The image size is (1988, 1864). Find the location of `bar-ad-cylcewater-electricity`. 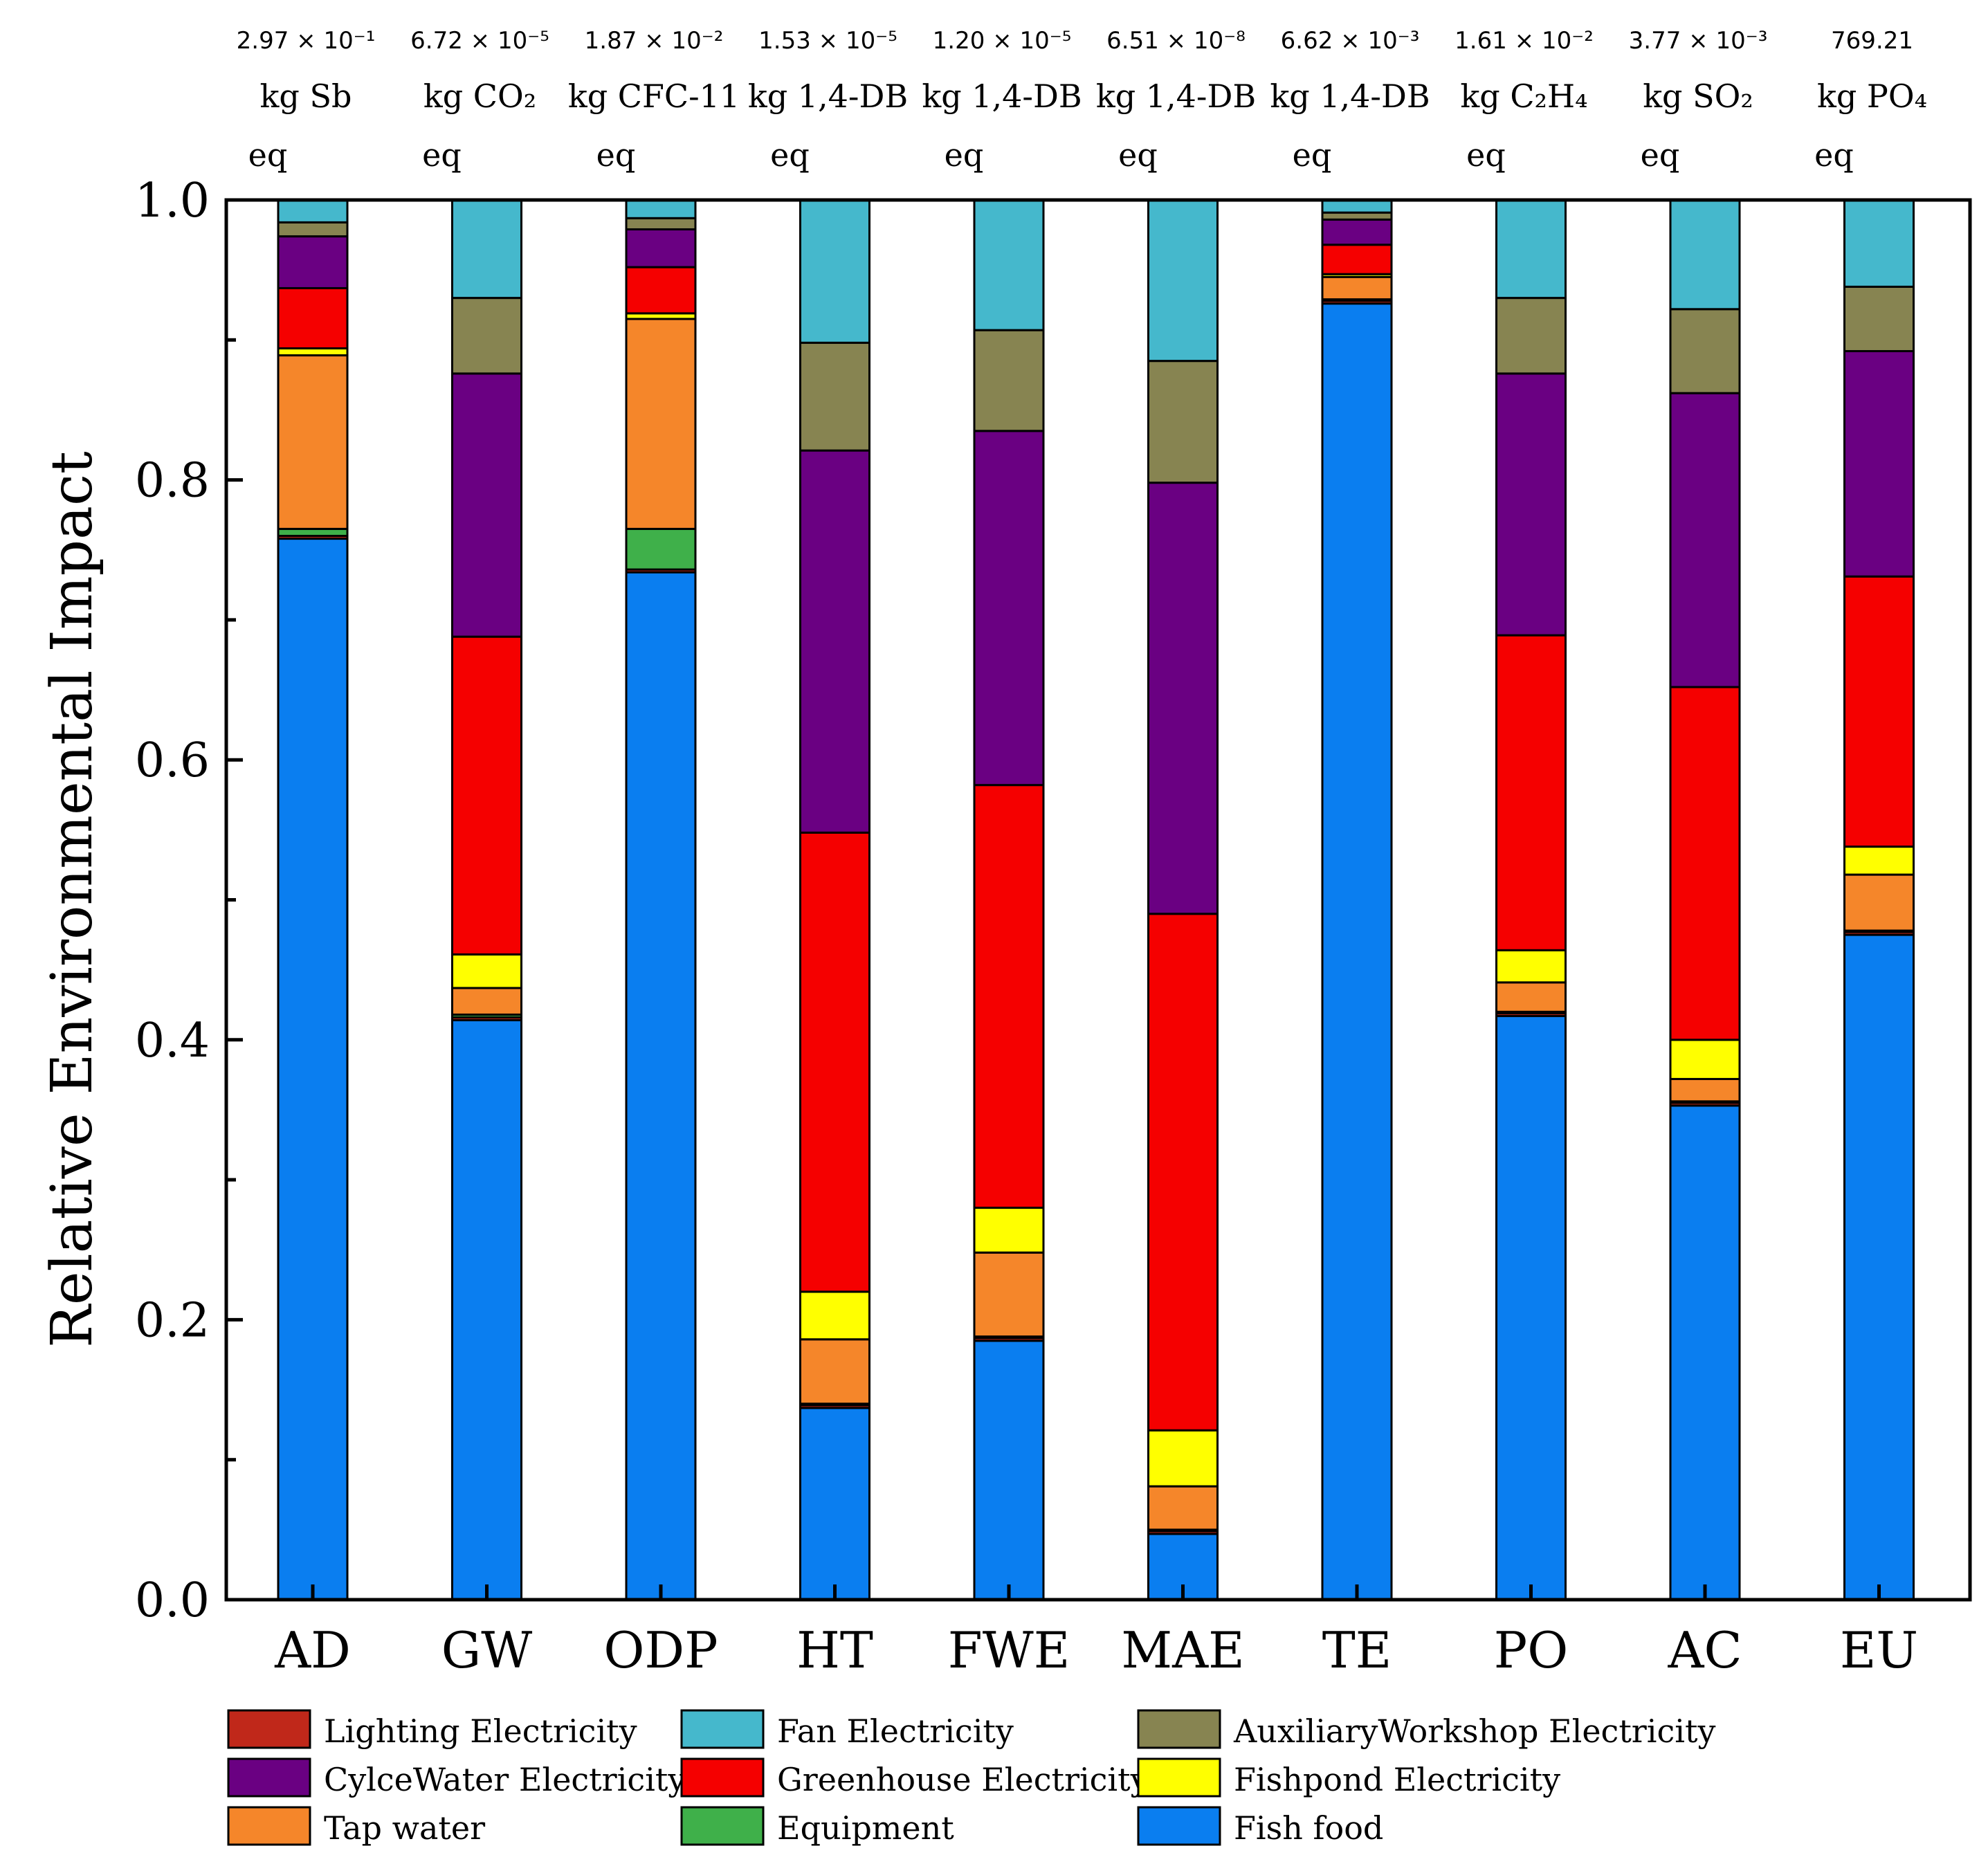

bar-ad-cylcewater-electricity is located at coordinates (313, 262).